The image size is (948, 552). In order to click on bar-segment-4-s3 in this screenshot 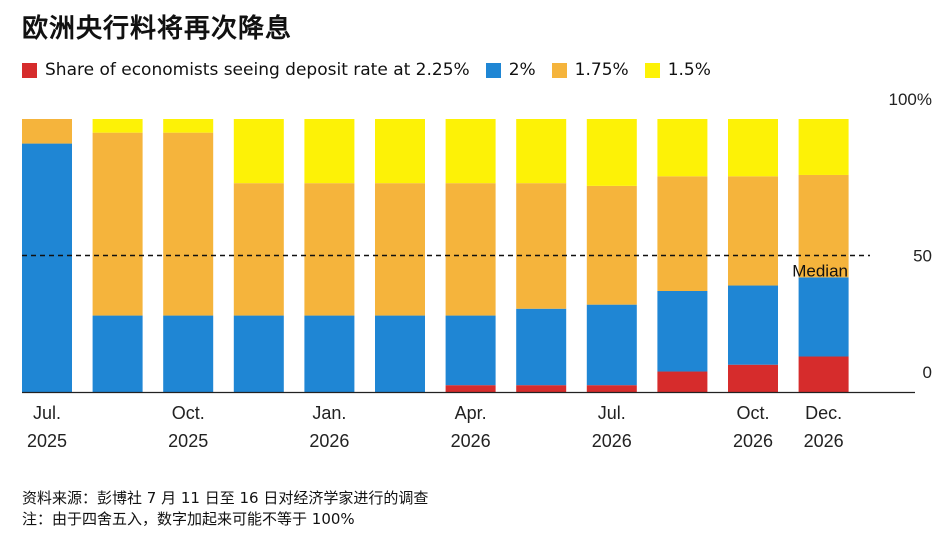, I will do `click(258, 249)`.